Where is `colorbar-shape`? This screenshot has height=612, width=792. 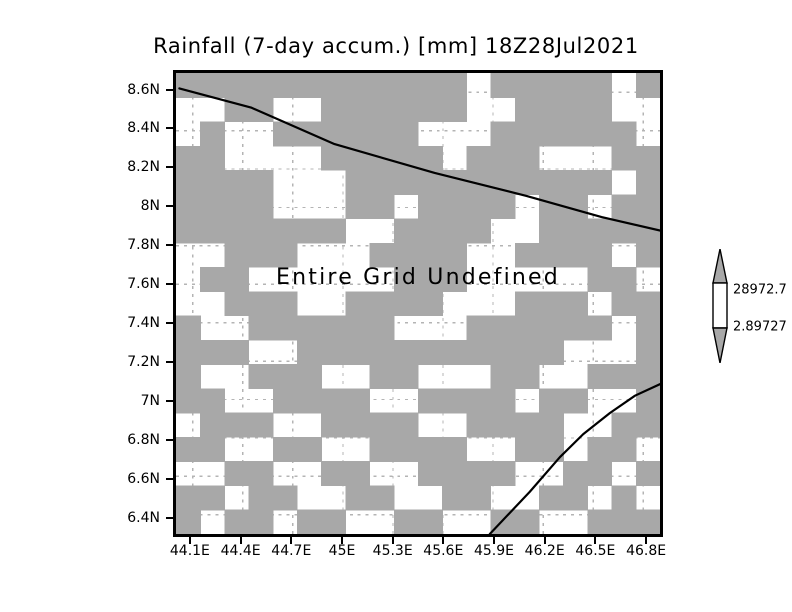
colorbar-shape is located at coordinates (720, 306).